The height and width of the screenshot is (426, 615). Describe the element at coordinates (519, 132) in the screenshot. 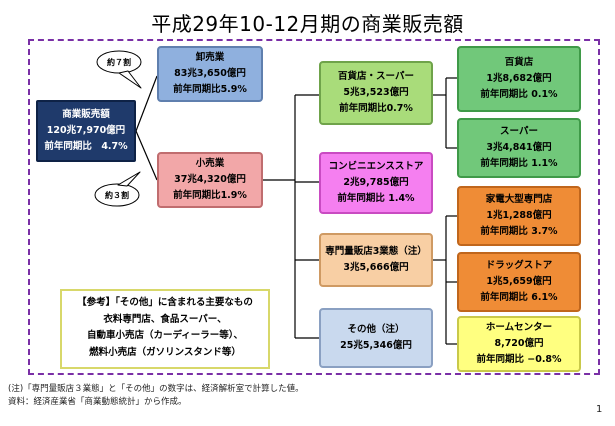

I see `supermarket-label: スーパー` at that location.